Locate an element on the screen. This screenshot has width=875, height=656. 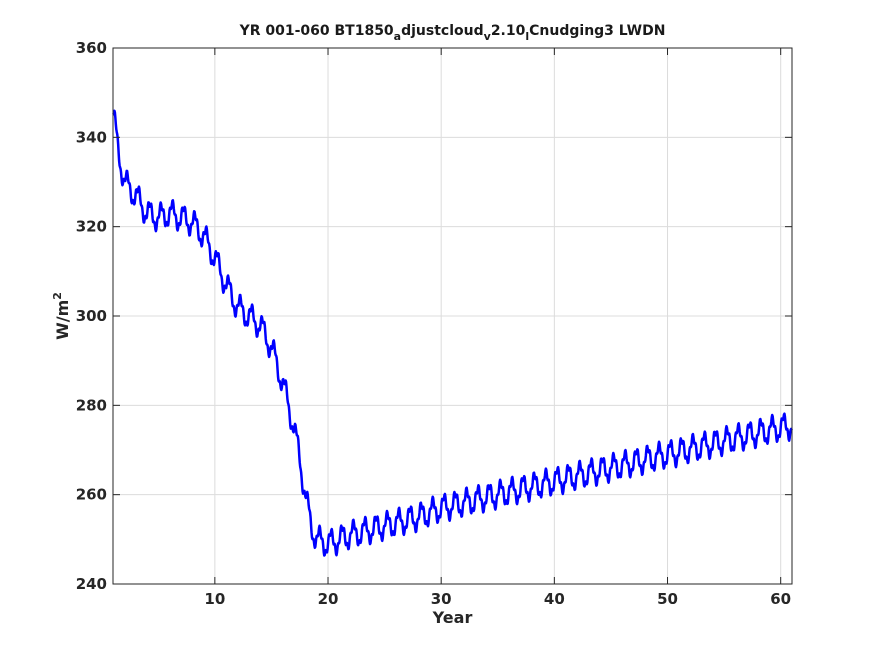
y-tick-label: 240 is located at coordinates (91, 584).